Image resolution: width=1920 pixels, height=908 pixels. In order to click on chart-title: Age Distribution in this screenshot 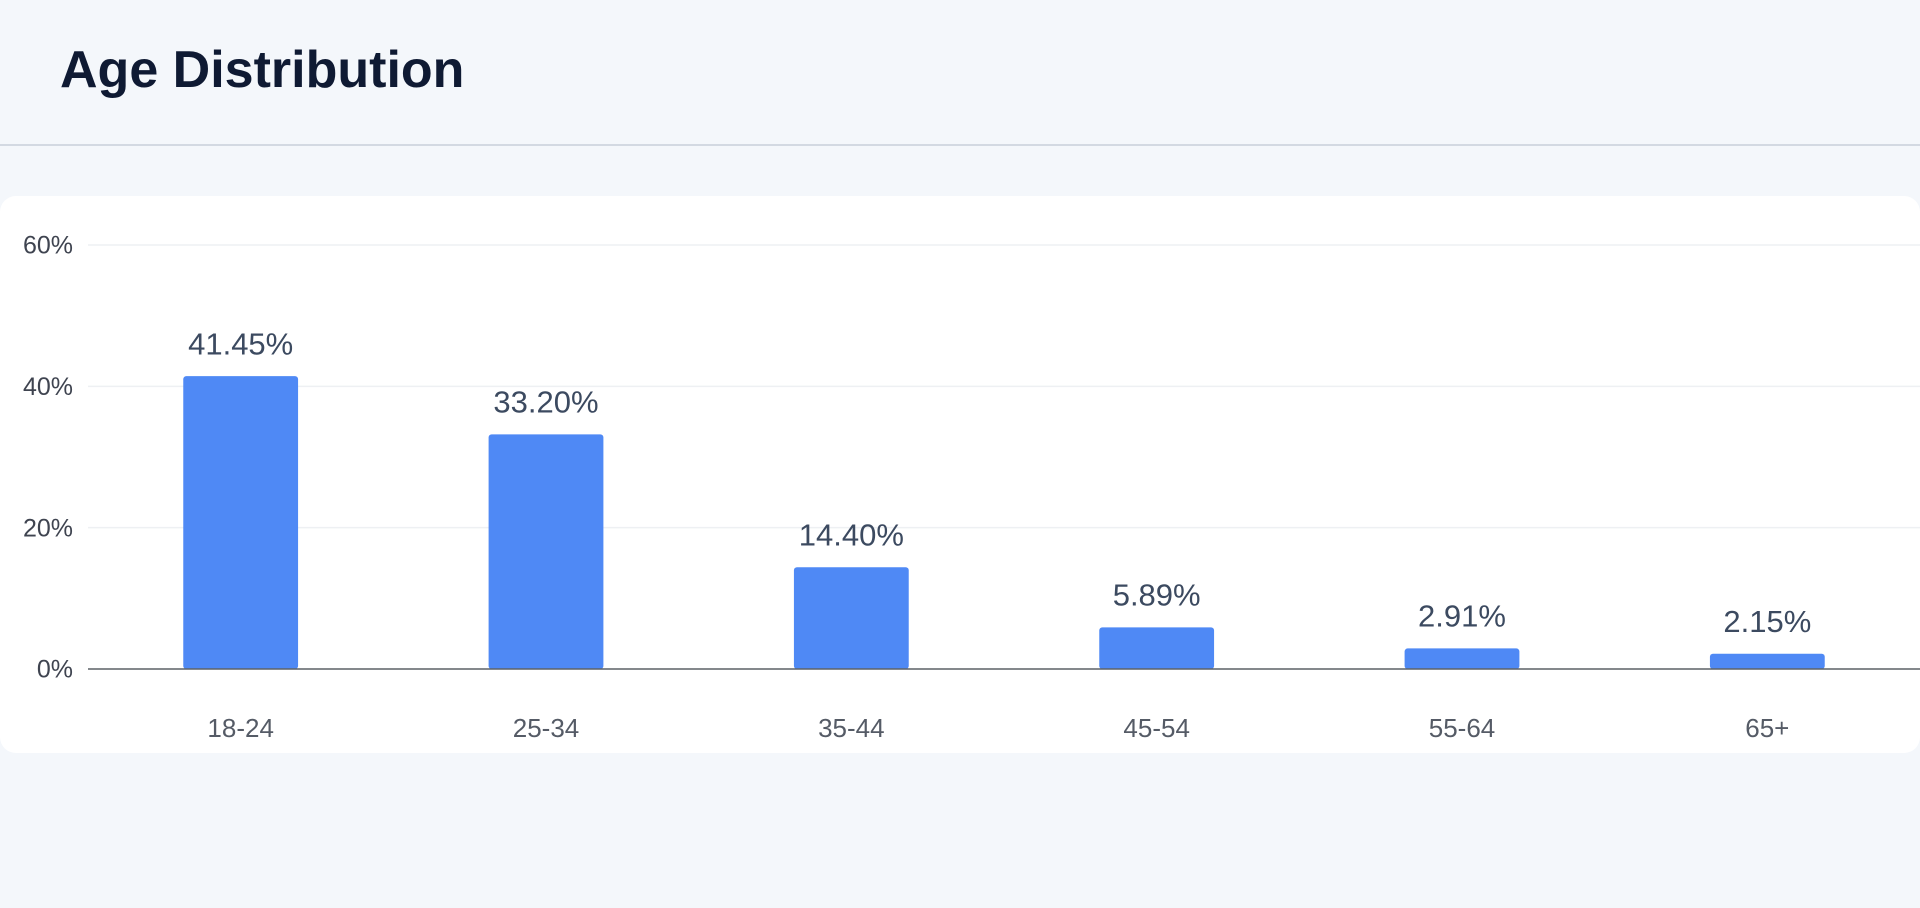, I will do `click(262, 70)`.